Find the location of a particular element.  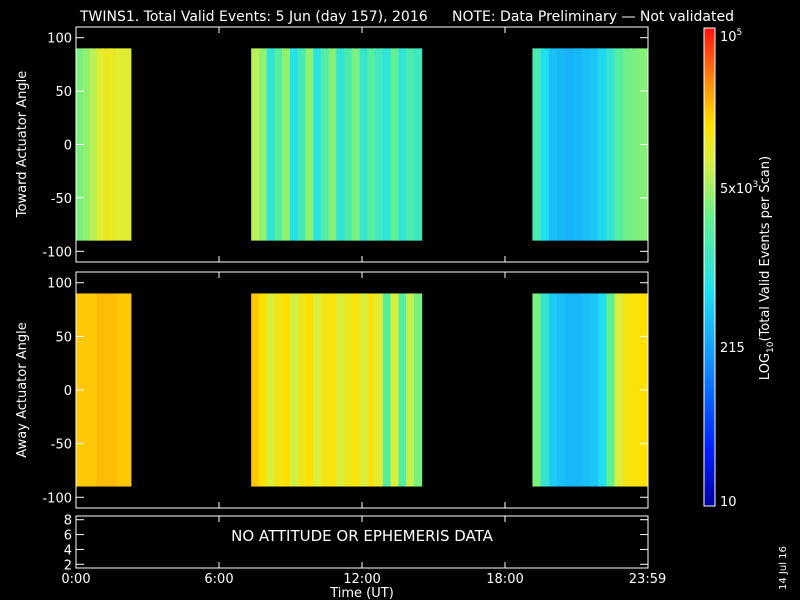

y-tick-label: 2 is located at coordinates (68, 565).